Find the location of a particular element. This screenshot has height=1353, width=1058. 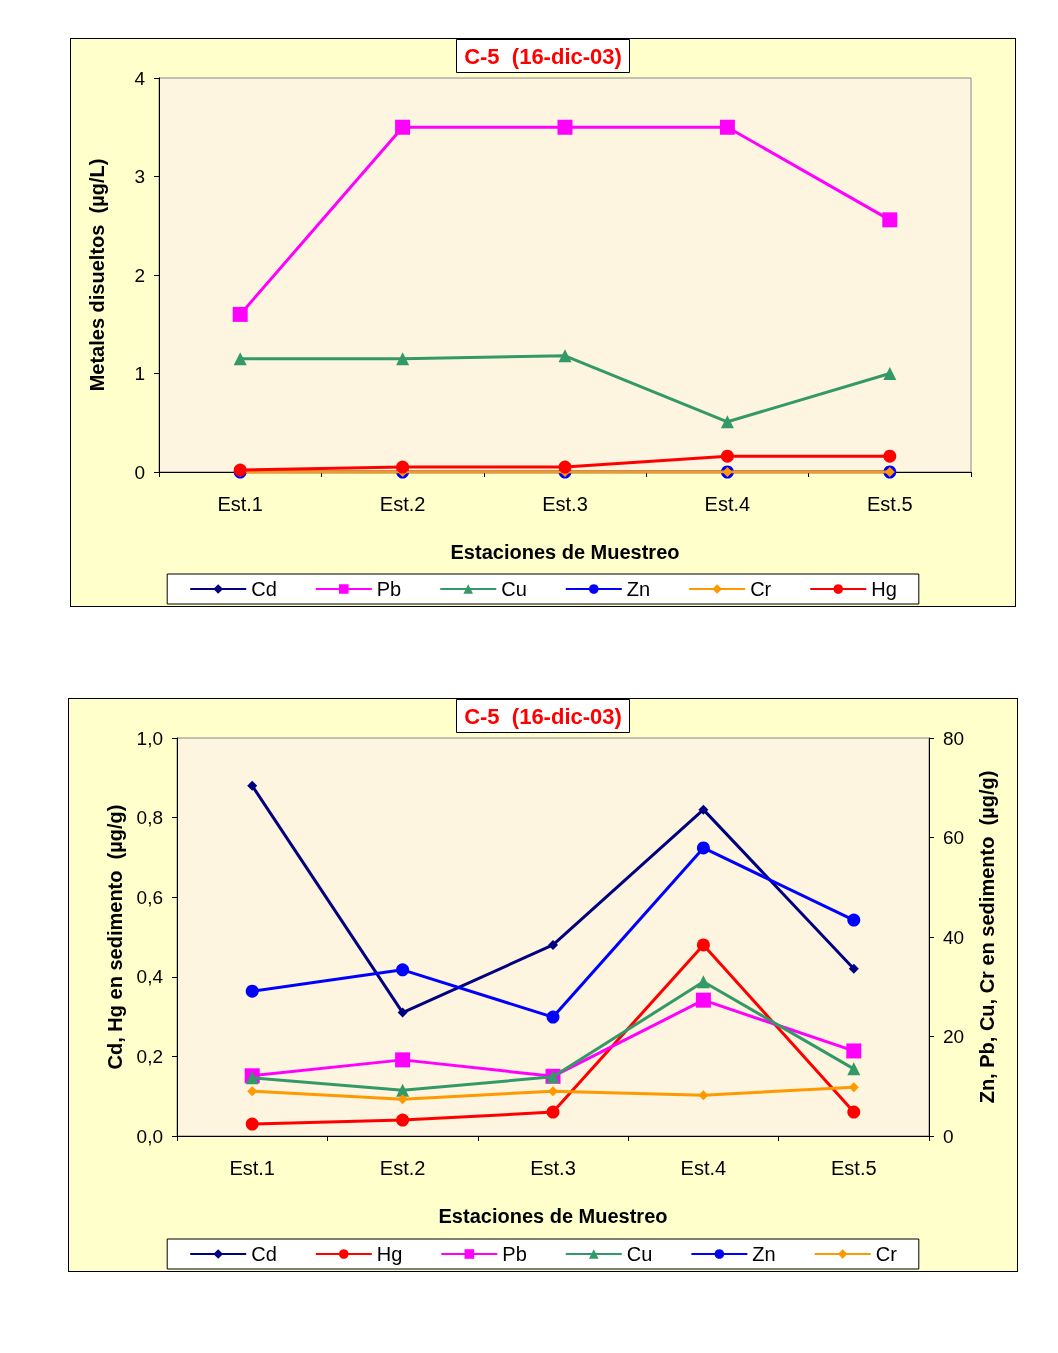

y-tick-label: 1 is located at coordinates (139, 373).